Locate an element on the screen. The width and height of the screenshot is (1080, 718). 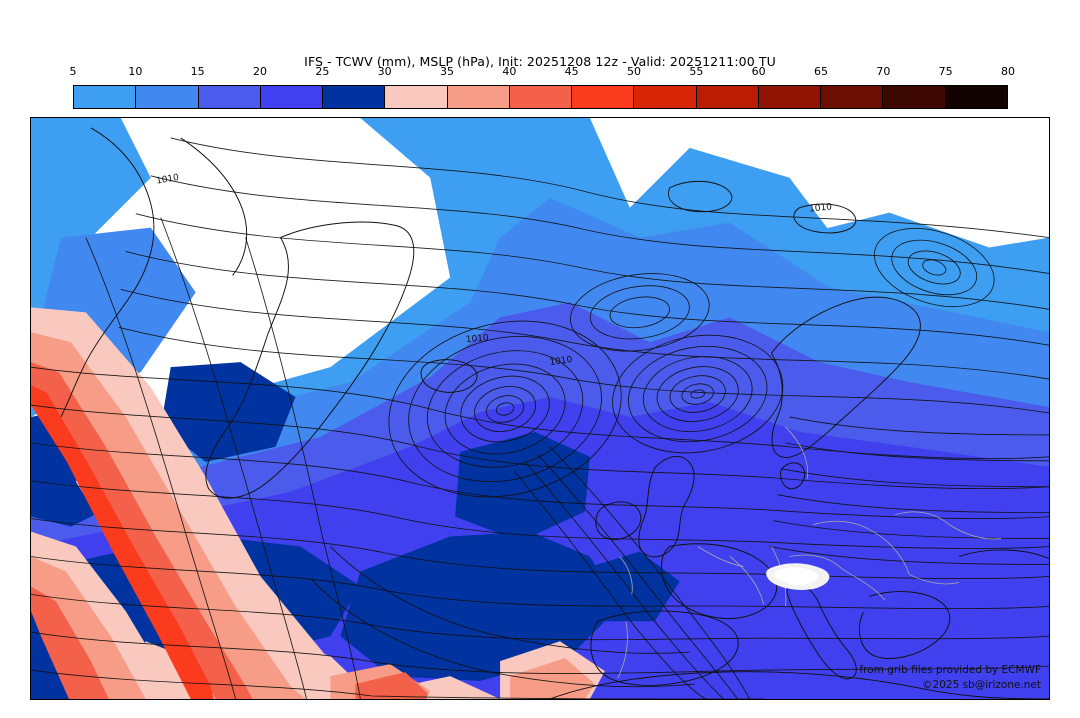
low-centre-atlantic is located at coordinates (505, 409).